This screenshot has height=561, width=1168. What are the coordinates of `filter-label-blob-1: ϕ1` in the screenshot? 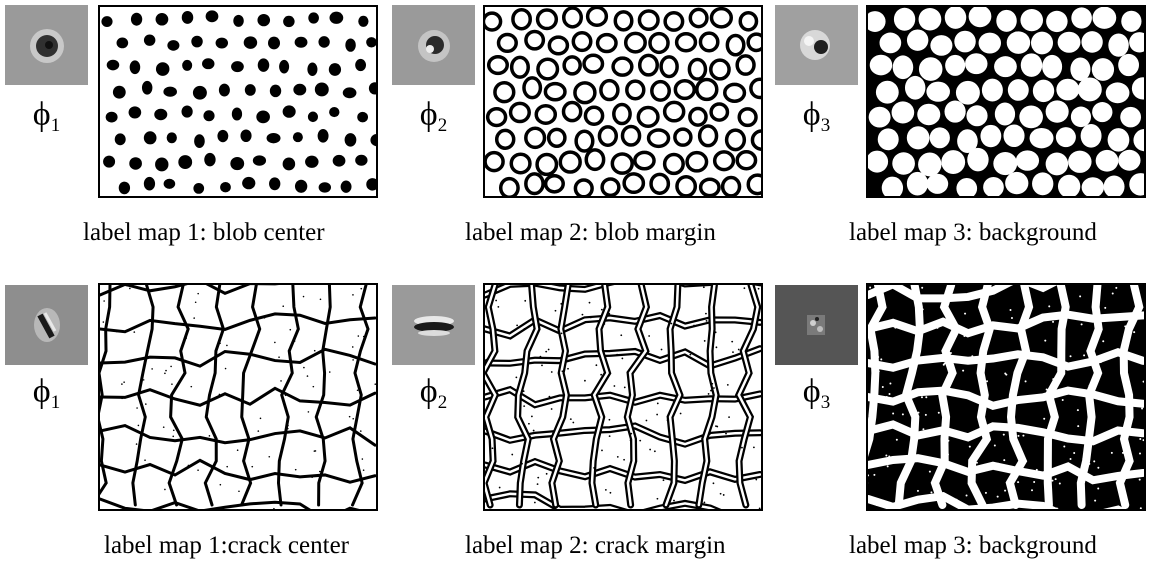 It's located at (46, 116).